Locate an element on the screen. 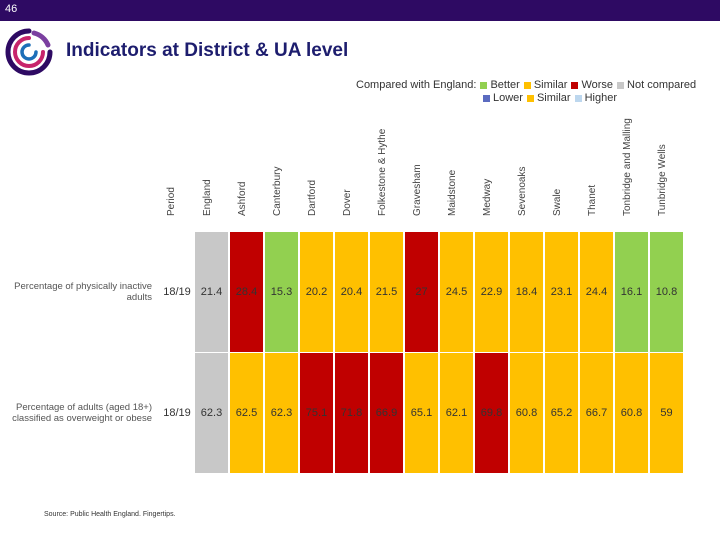 Image resolution: width=720 pixels, height=540 pixels. column-header-label: Swale is located at coordinates (557, 202).